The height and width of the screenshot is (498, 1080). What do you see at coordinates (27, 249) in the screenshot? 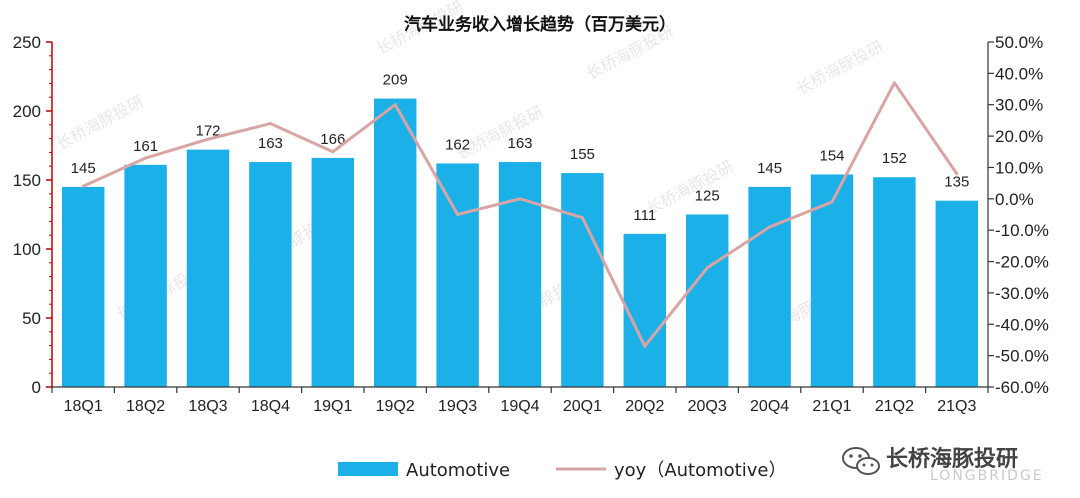
I see `y-left-tick-label: 100` at bounding box center [27, 249].